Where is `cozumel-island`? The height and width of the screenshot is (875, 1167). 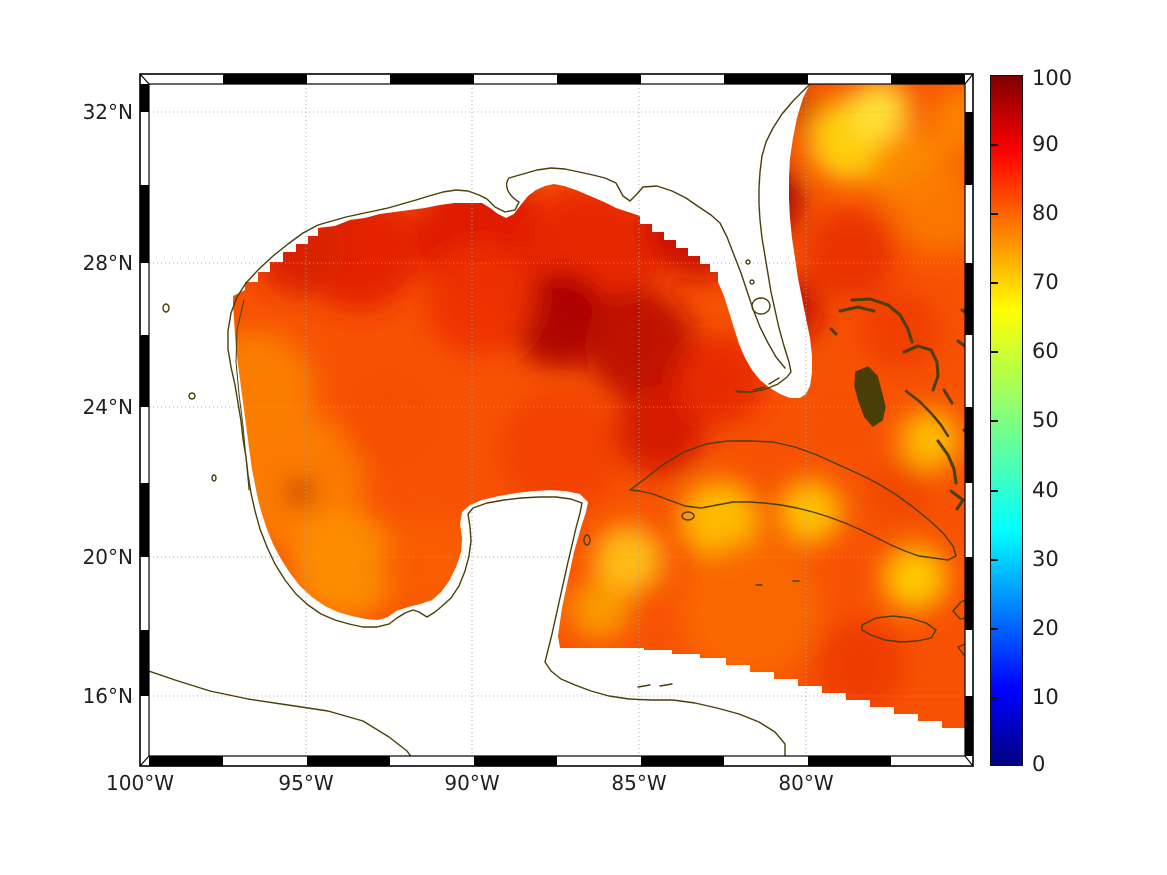 cozumel-island is located at coordinates (587, 540).